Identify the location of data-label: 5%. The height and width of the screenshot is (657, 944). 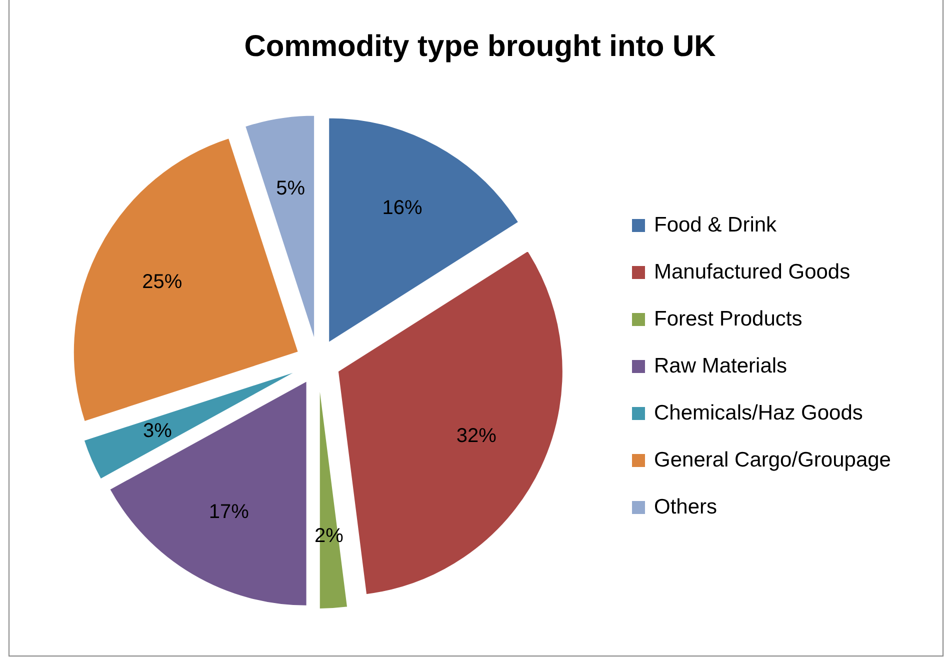
(291, 188).